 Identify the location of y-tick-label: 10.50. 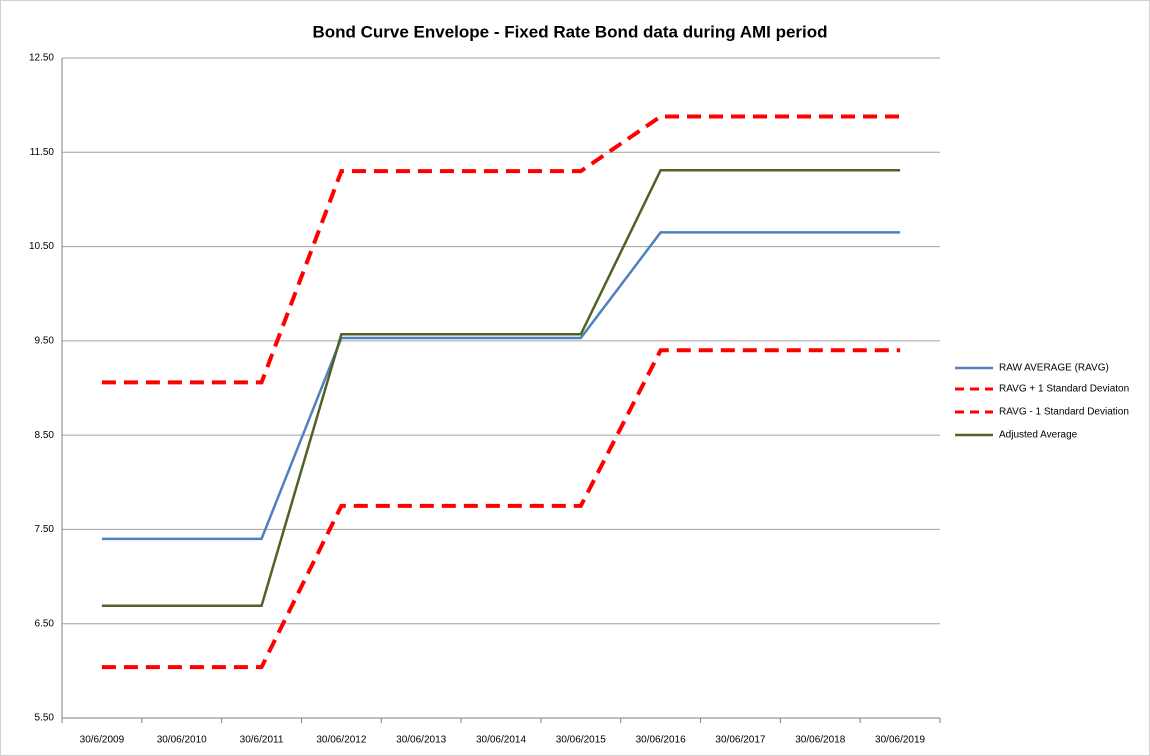
(41, 246).